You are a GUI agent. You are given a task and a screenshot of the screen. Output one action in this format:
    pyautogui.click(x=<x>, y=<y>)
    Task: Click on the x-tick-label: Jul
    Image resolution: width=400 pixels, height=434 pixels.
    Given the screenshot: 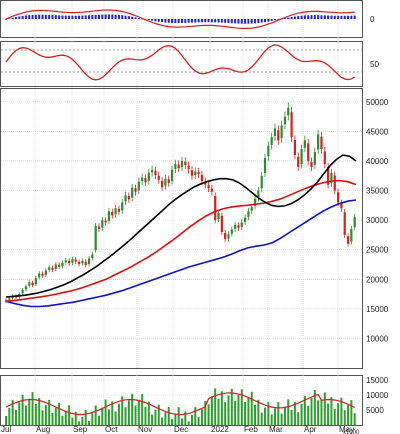 What is the action you would take?
    pyautogui.click(x=6, y=429)
    